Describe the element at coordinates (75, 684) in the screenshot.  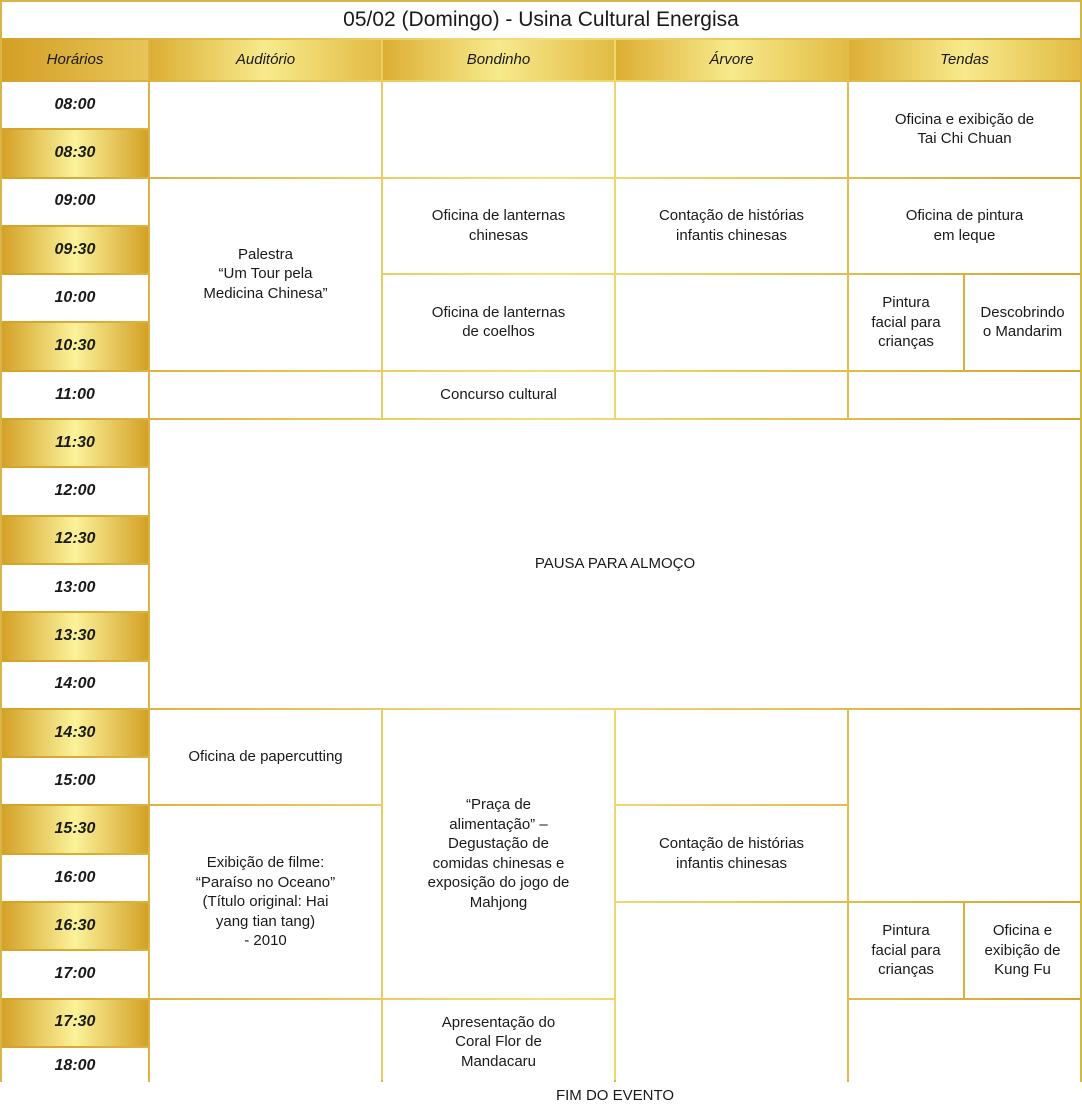
I see `time-slot: 14:00` at that location.